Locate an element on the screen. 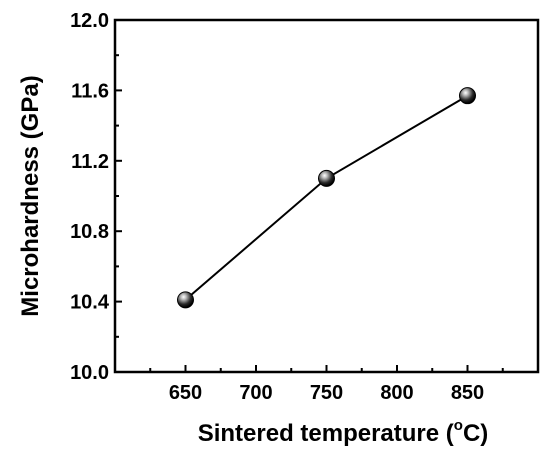 The height and width of the screenshot is (453, 550). y-tick-label: 10.8 is located at coordinates (89, 232).